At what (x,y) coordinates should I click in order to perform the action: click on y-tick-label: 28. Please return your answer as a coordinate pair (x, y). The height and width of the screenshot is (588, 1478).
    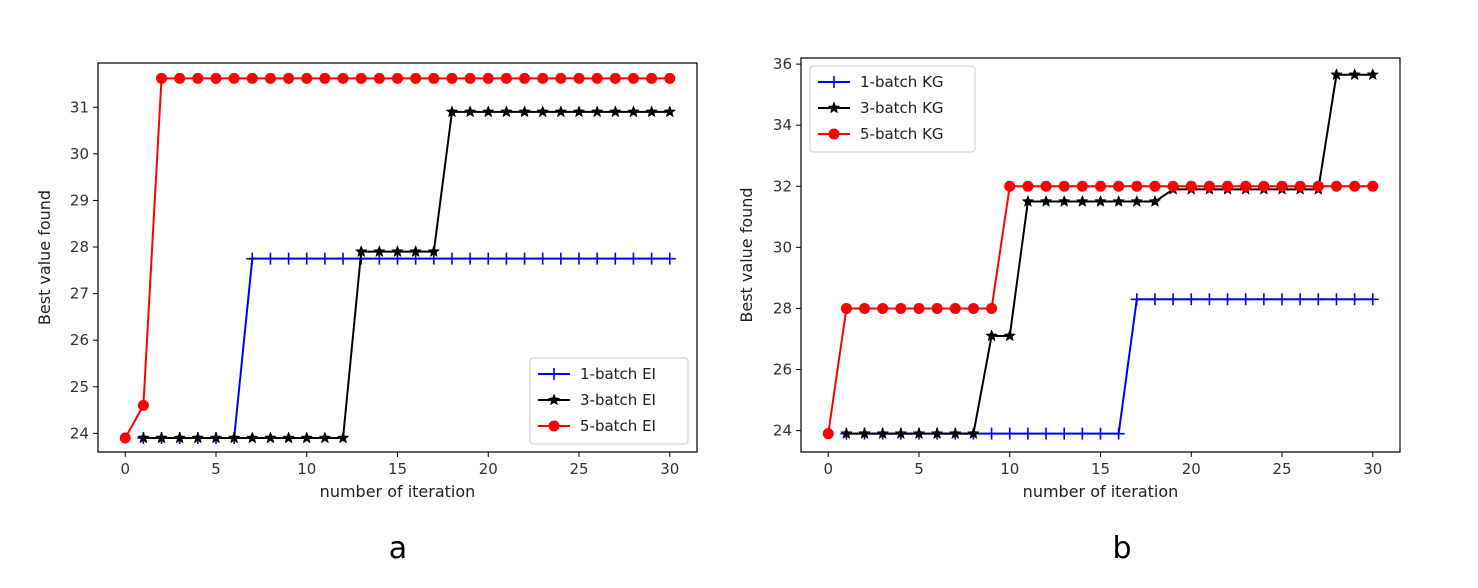
    Looking at the image, I should click on (79, 247).